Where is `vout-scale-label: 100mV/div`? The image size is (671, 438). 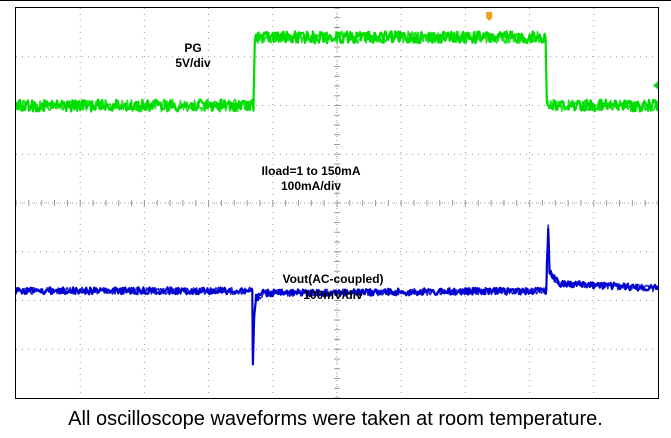 vout-scale-label: 100mV/div is located at coordinates (333, 295).